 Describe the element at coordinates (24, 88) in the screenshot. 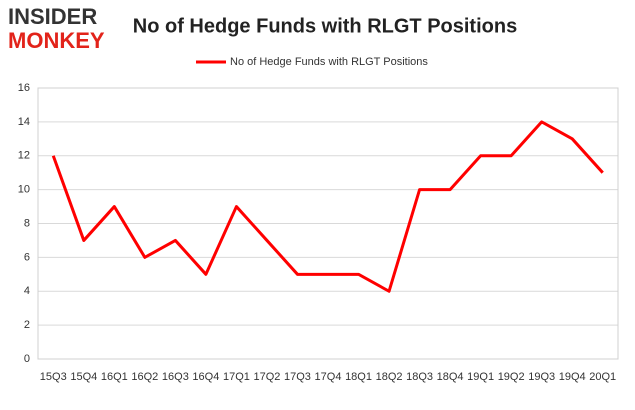

I see `y-tick-label: 16` at that location.